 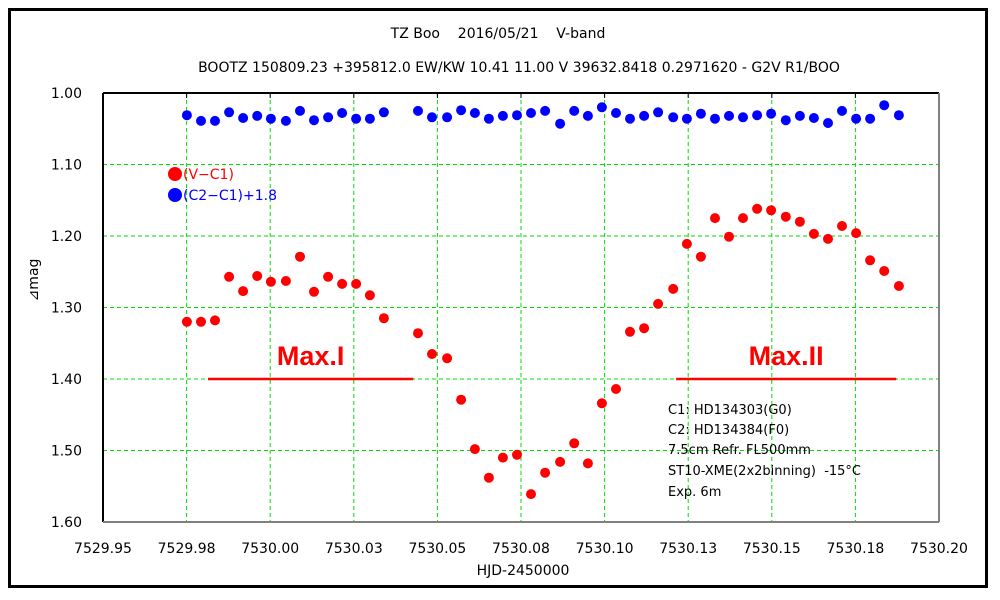 I want to click on maximum-label: Max.II, so click(x=786, y=356).